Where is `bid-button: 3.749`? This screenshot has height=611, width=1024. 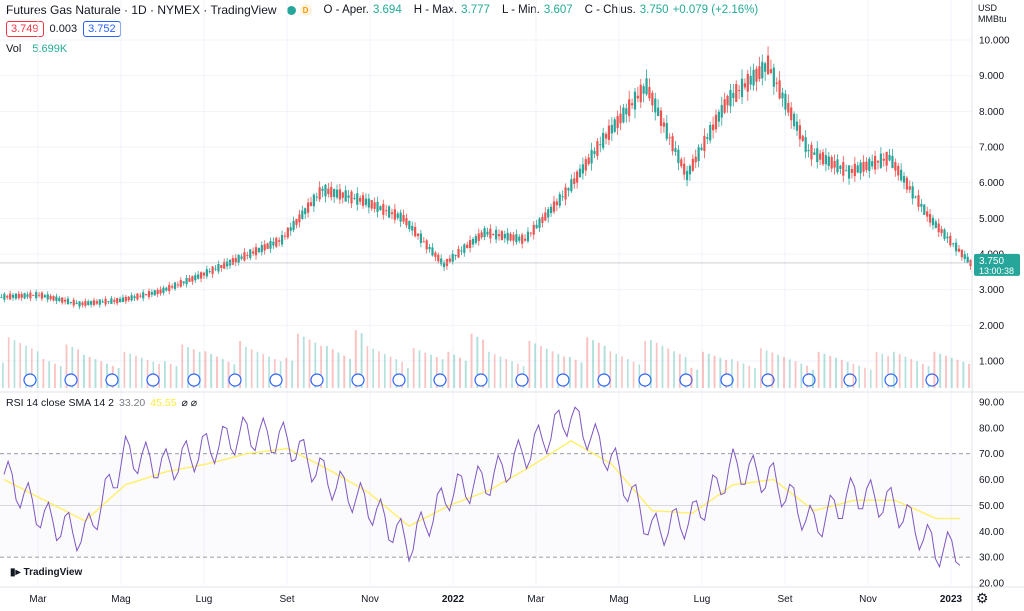 bid-button: 3.749 is located at coordinates (25, 29).